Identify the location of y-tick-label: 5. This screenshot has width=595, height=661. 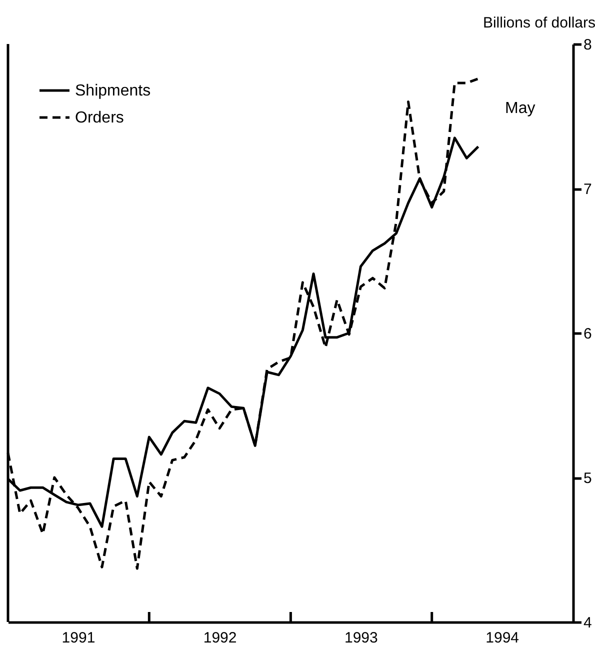
(588, 478).